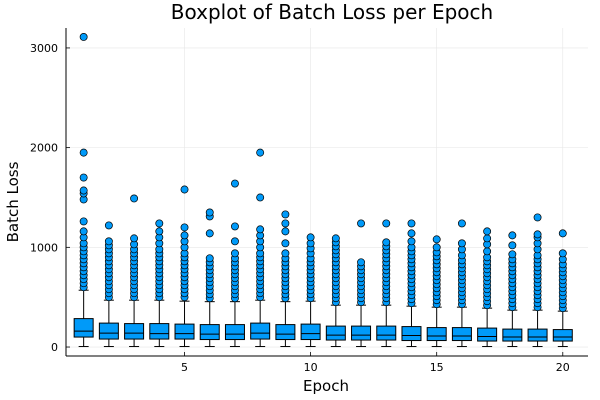 The image size is (600, 400). Describe the element at coordinates (332, 12) in the screenshot. I see `chart-title: Boxplot of Batch Loss per Epoch` at that location.